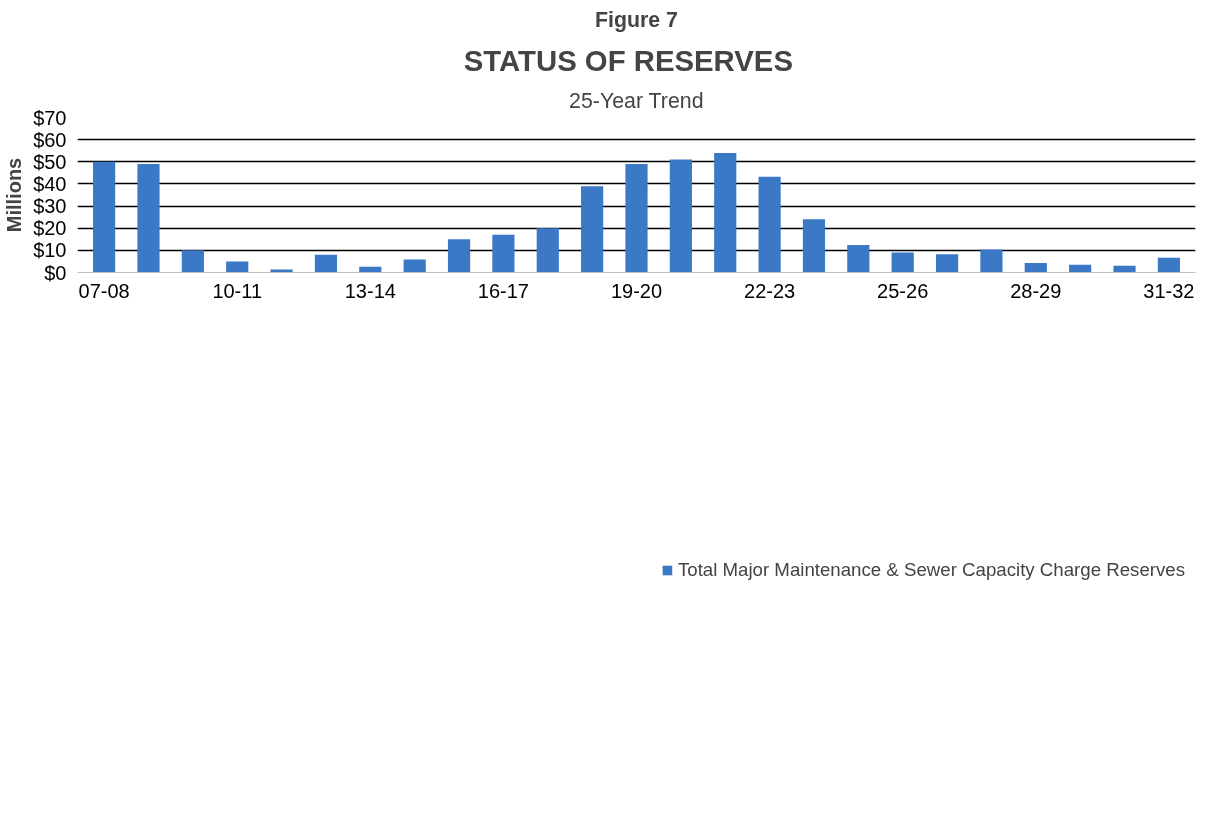 Image resolution: width=1212 pixels, height=831 pixels. Describe the element at coordinates (628, 60) in the screenshot. I see `chart-title: STATUS OF RESERVES` at that location.